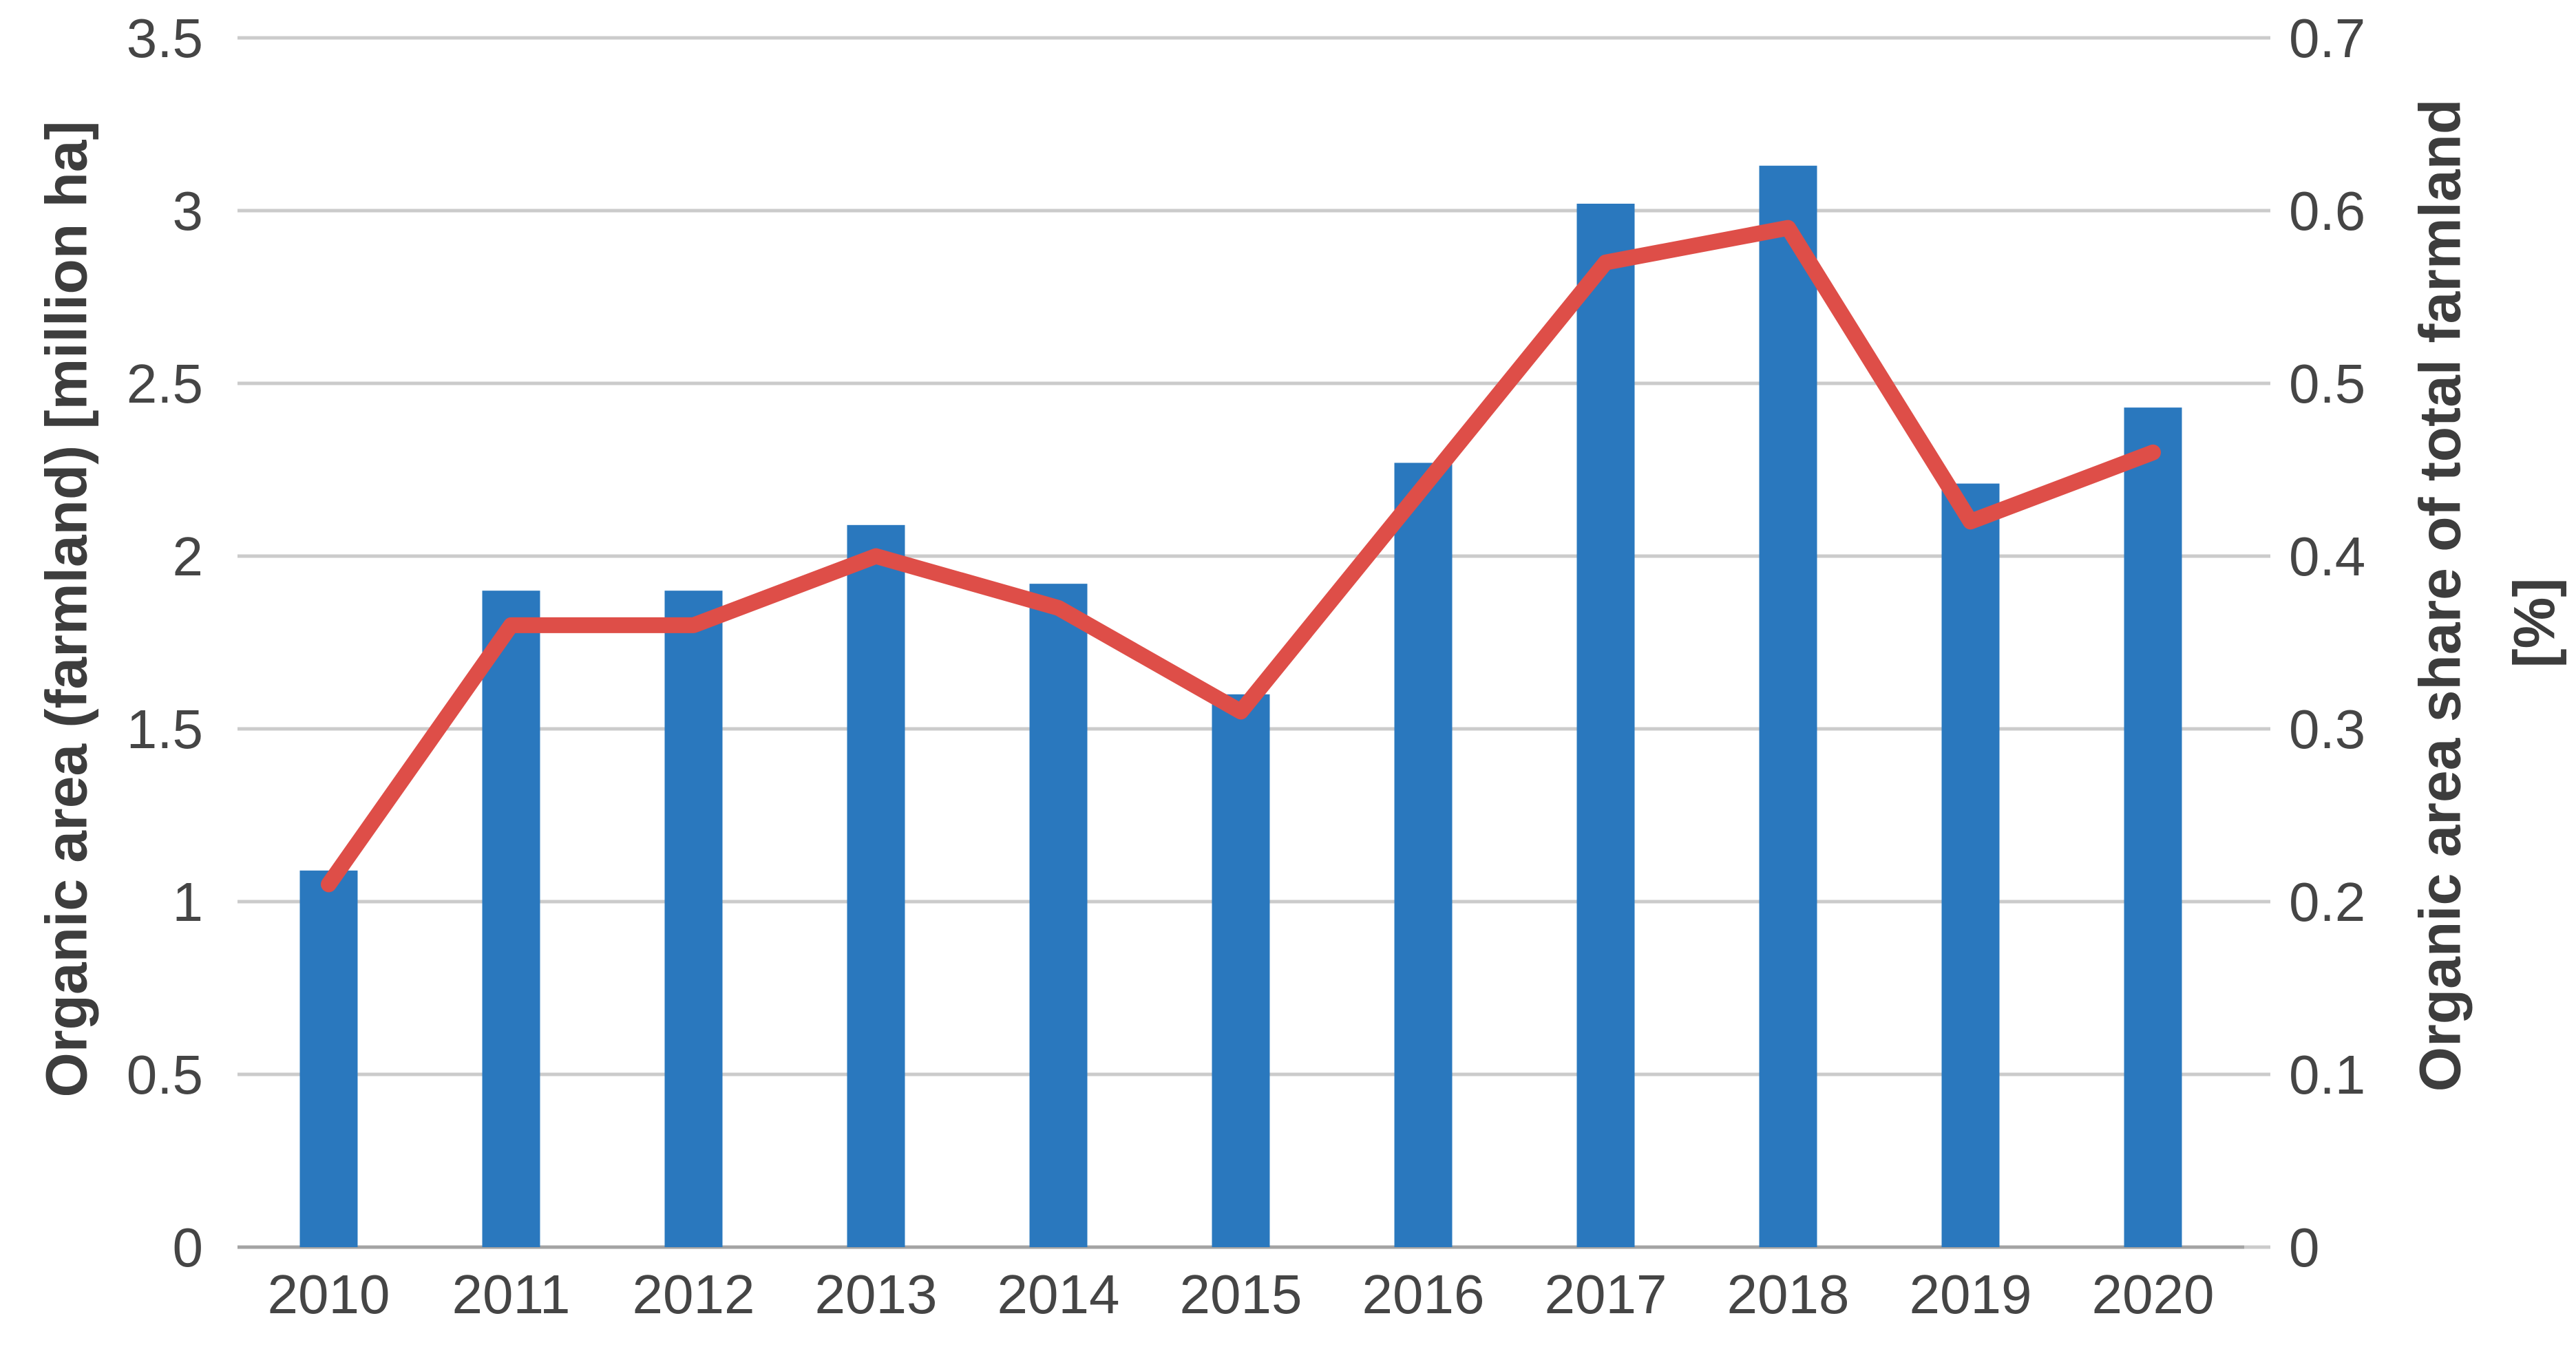 The image size is (2576, 1349). What do you see at coordinates (2440, 595) in the screenshot?
I see `right-axis-title: Organic area share of total farmland` at bounding box center [2440, 595].